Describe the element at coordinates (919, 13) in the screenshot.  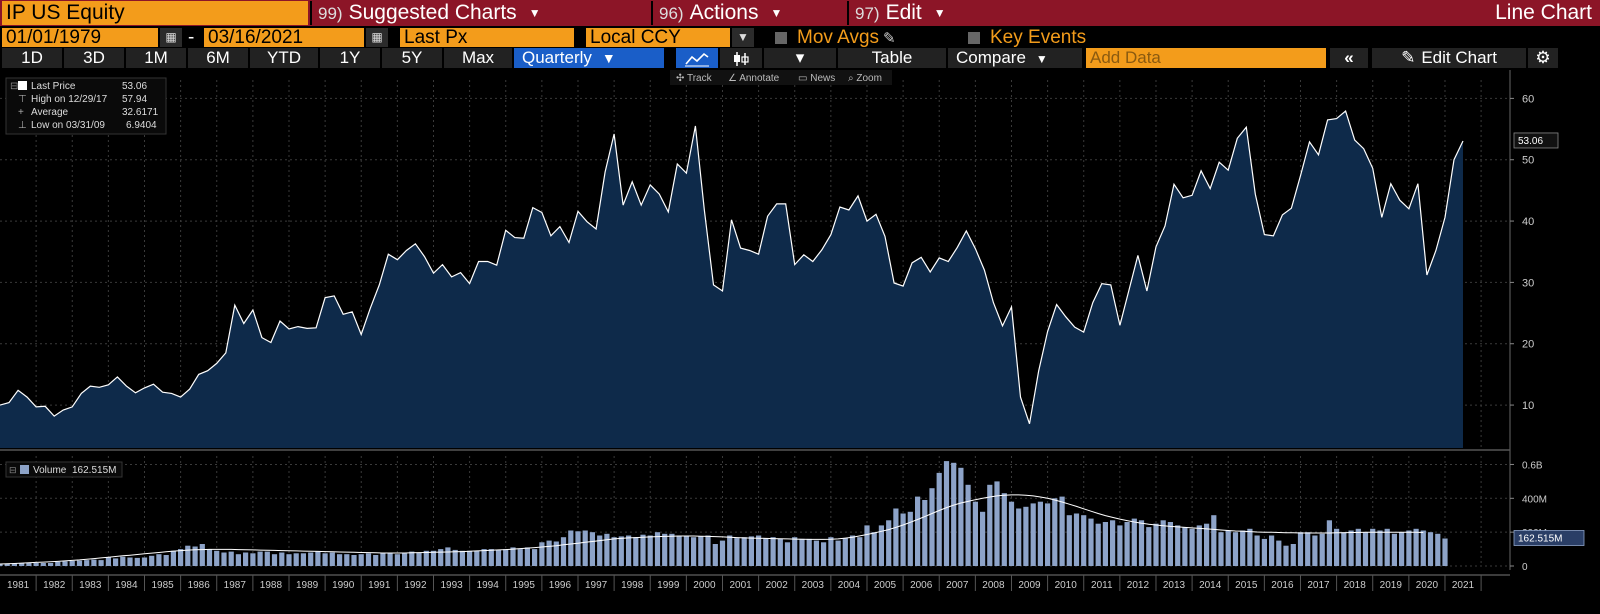
I see `edit-menu: 97) Edit ▼` at that location.